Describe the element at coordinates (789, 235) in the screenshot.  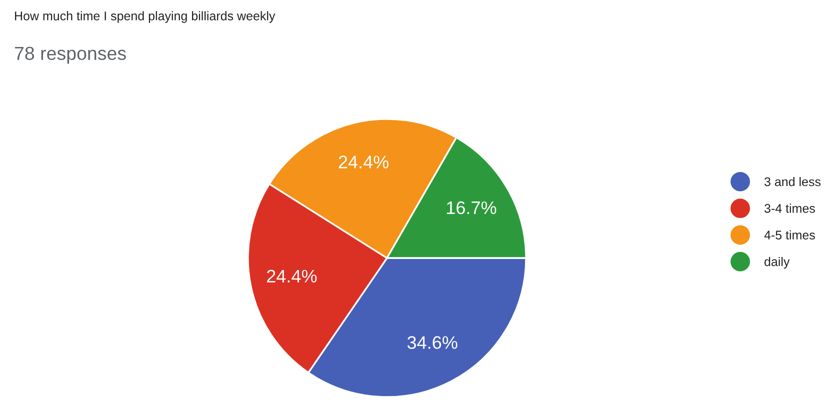
I see `legend-label: 4-5 times` at that location.